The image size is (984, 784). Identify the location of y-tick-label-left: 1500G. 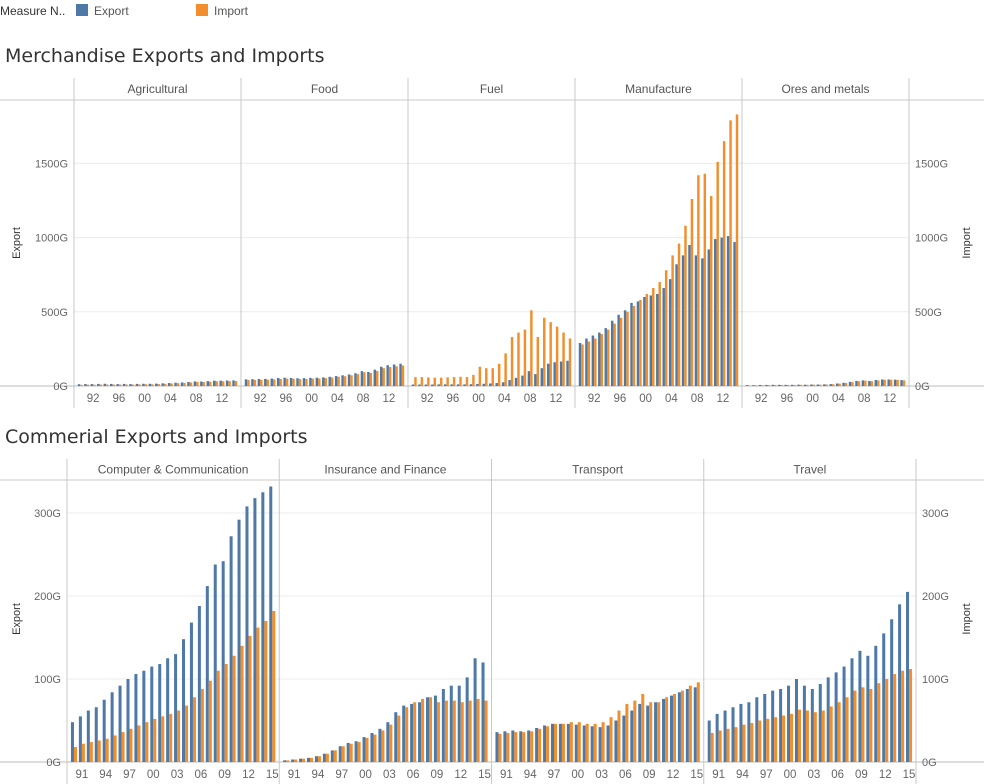
(51, 164).